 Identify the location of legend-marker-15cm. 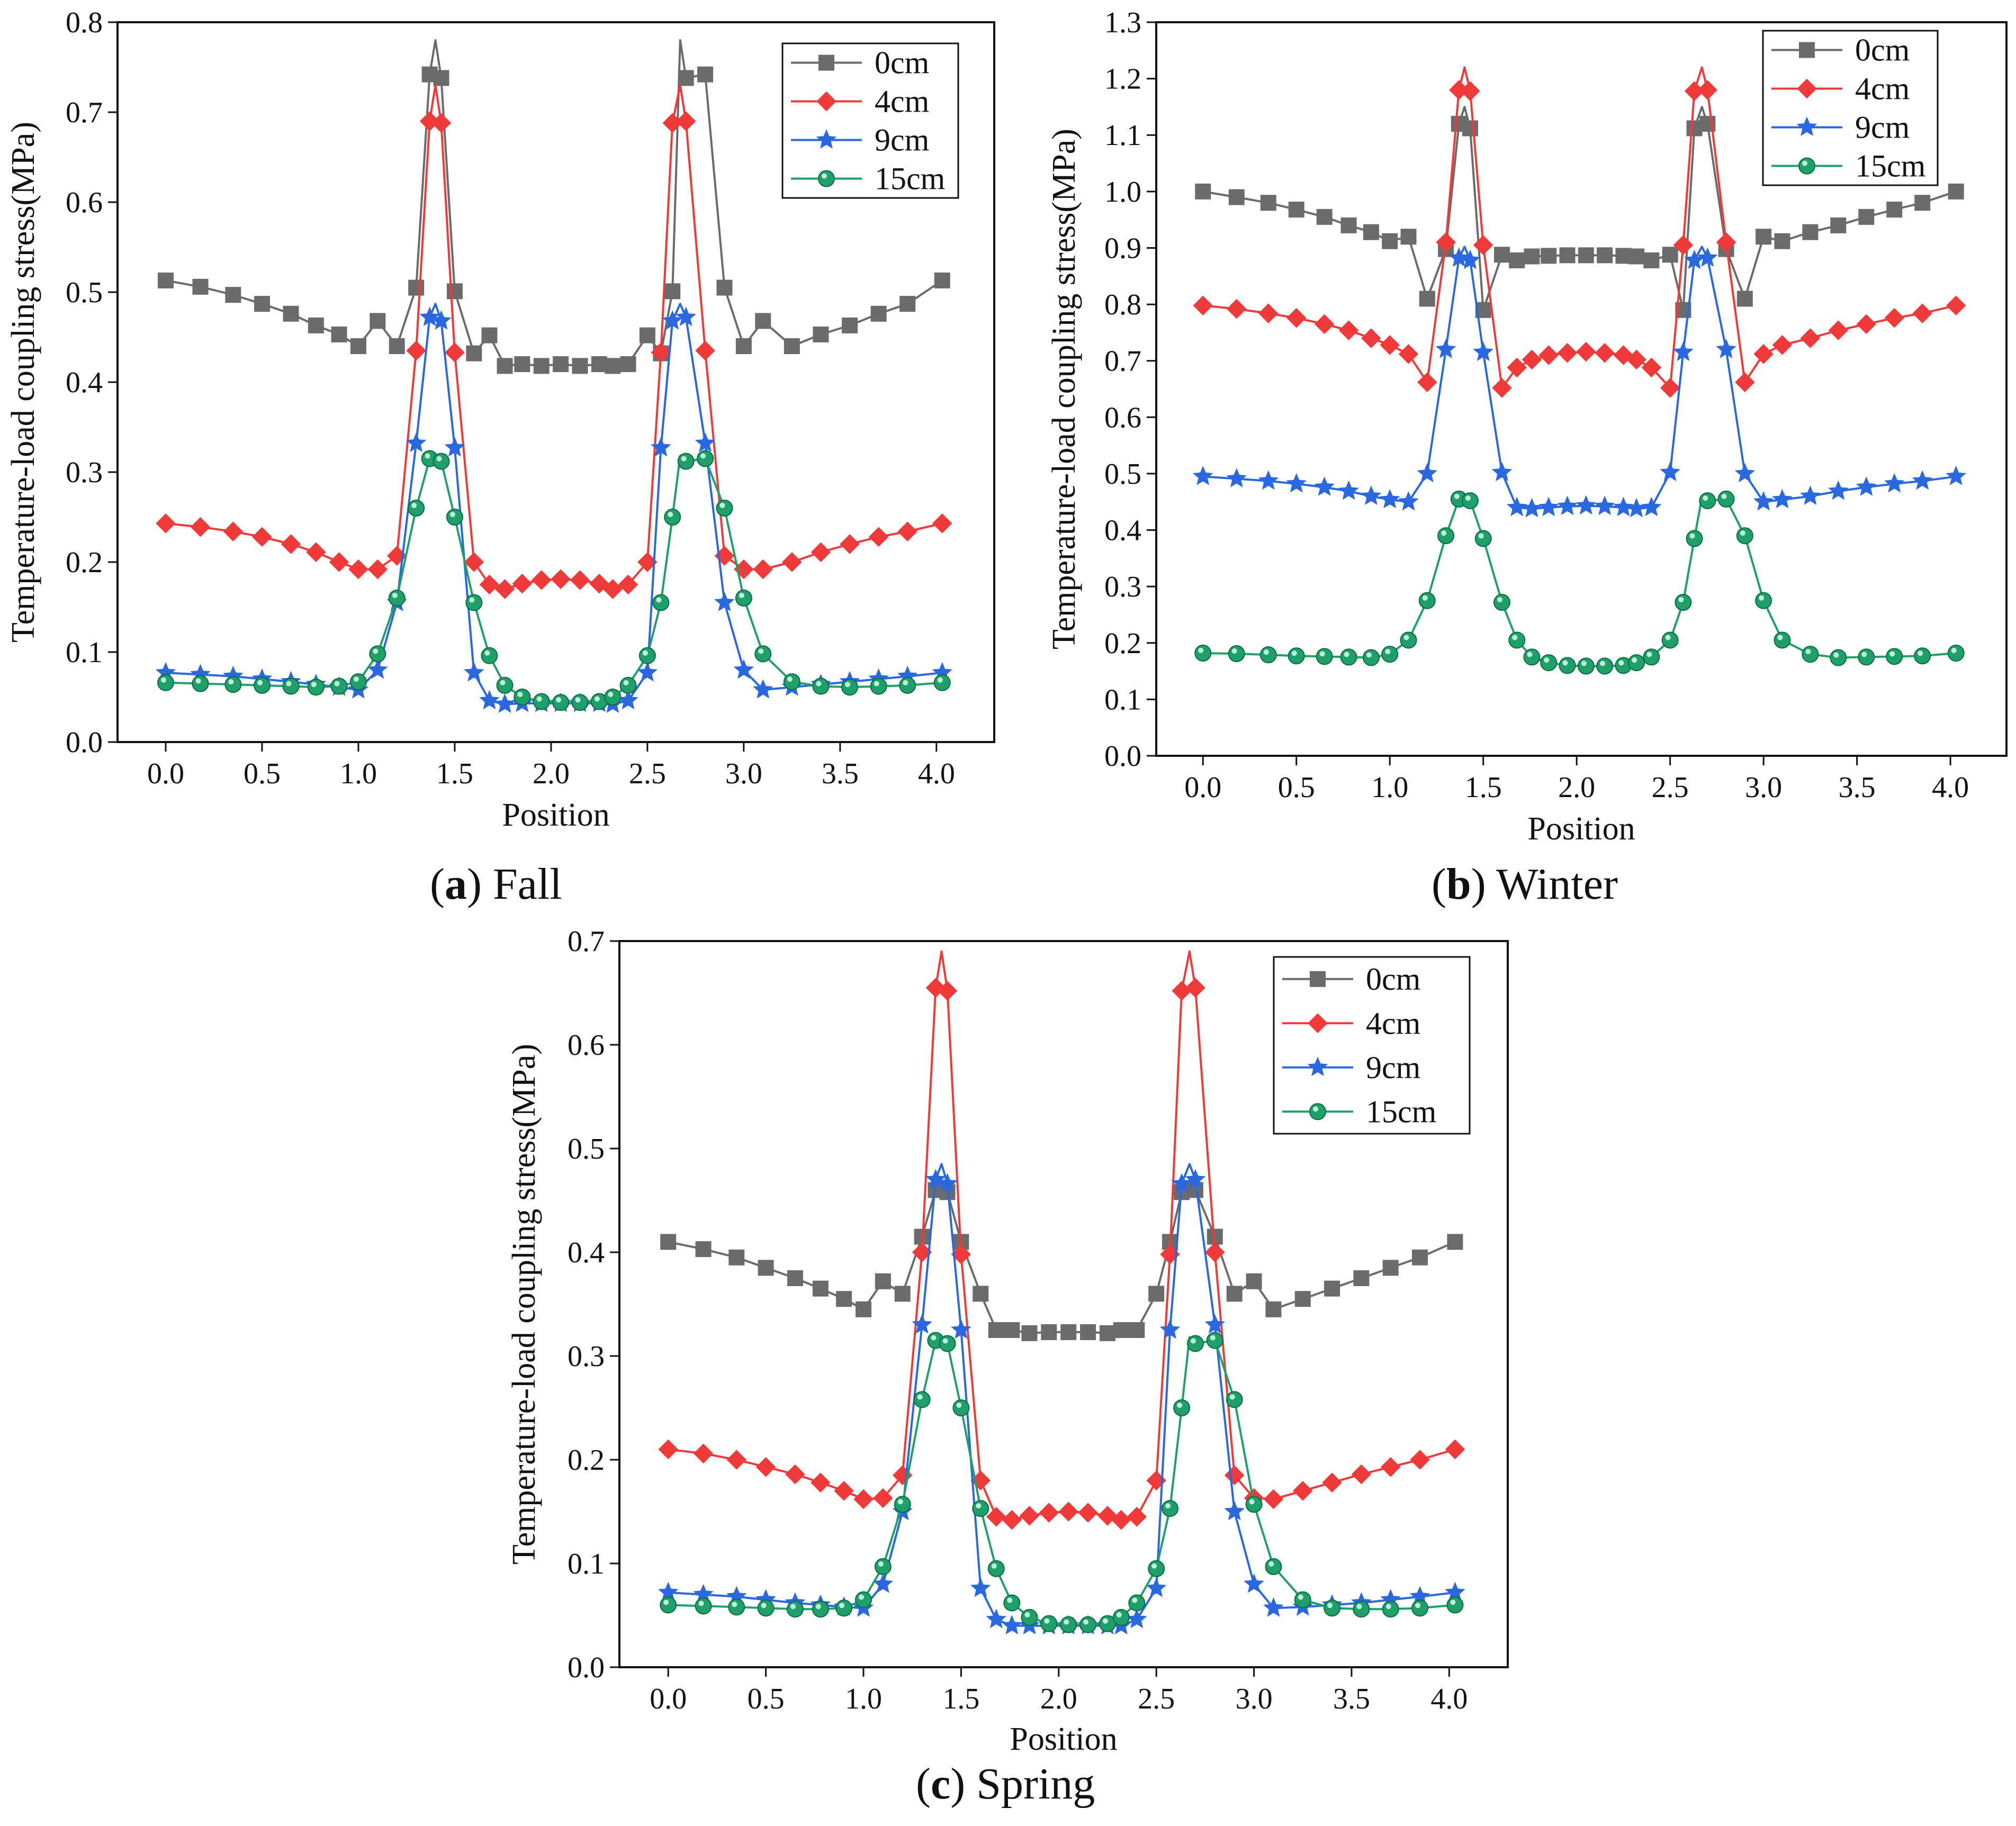
(1806, 166).